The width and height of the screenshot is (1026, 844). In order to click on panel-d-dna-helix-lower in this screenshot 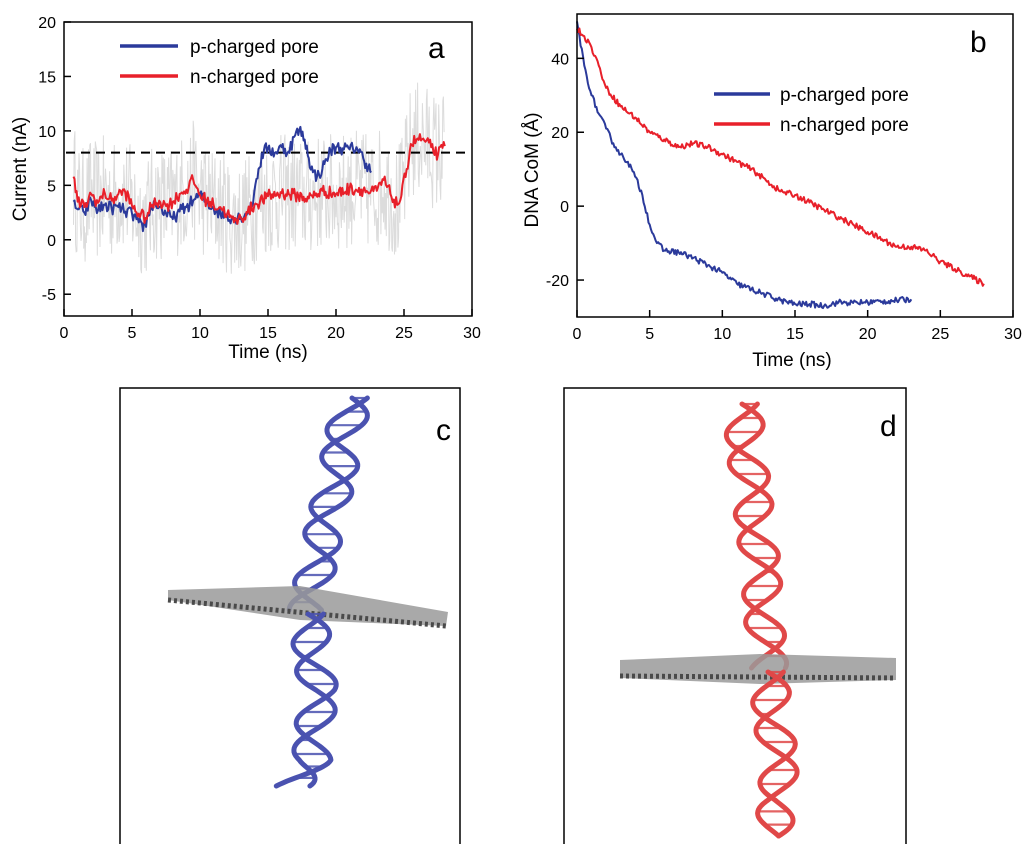, I will do `click(775, 754)`.